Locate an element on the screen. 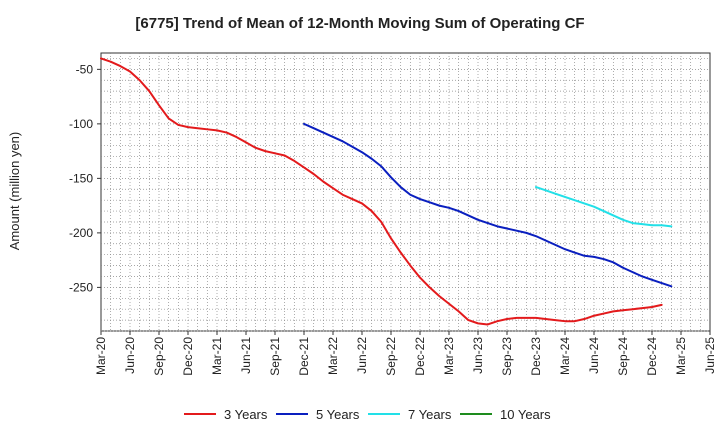  x-tick-label: Sep-23 is located at coordinates (507, 356).